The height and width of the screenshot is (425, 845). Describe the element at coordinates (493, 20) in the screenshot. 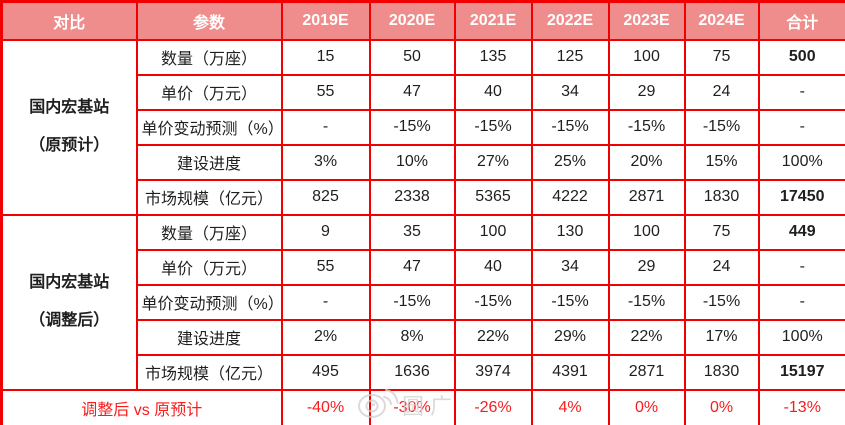

I see `header-2021e: 2021E` at that location.